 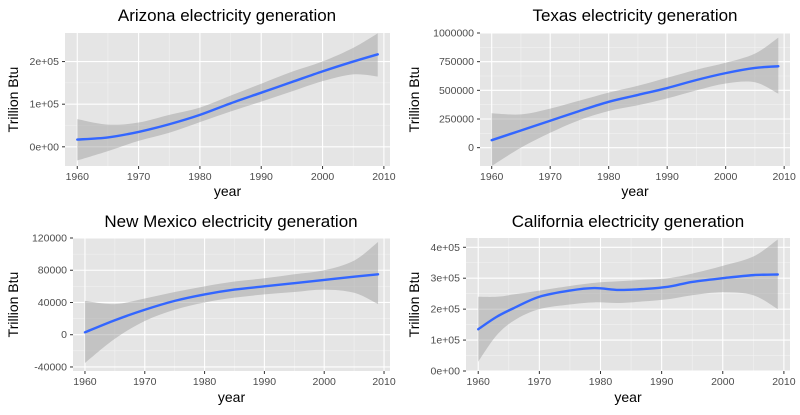 I want to click on chart-title: New Mexico electricity generation, so click(x=230, y=221).